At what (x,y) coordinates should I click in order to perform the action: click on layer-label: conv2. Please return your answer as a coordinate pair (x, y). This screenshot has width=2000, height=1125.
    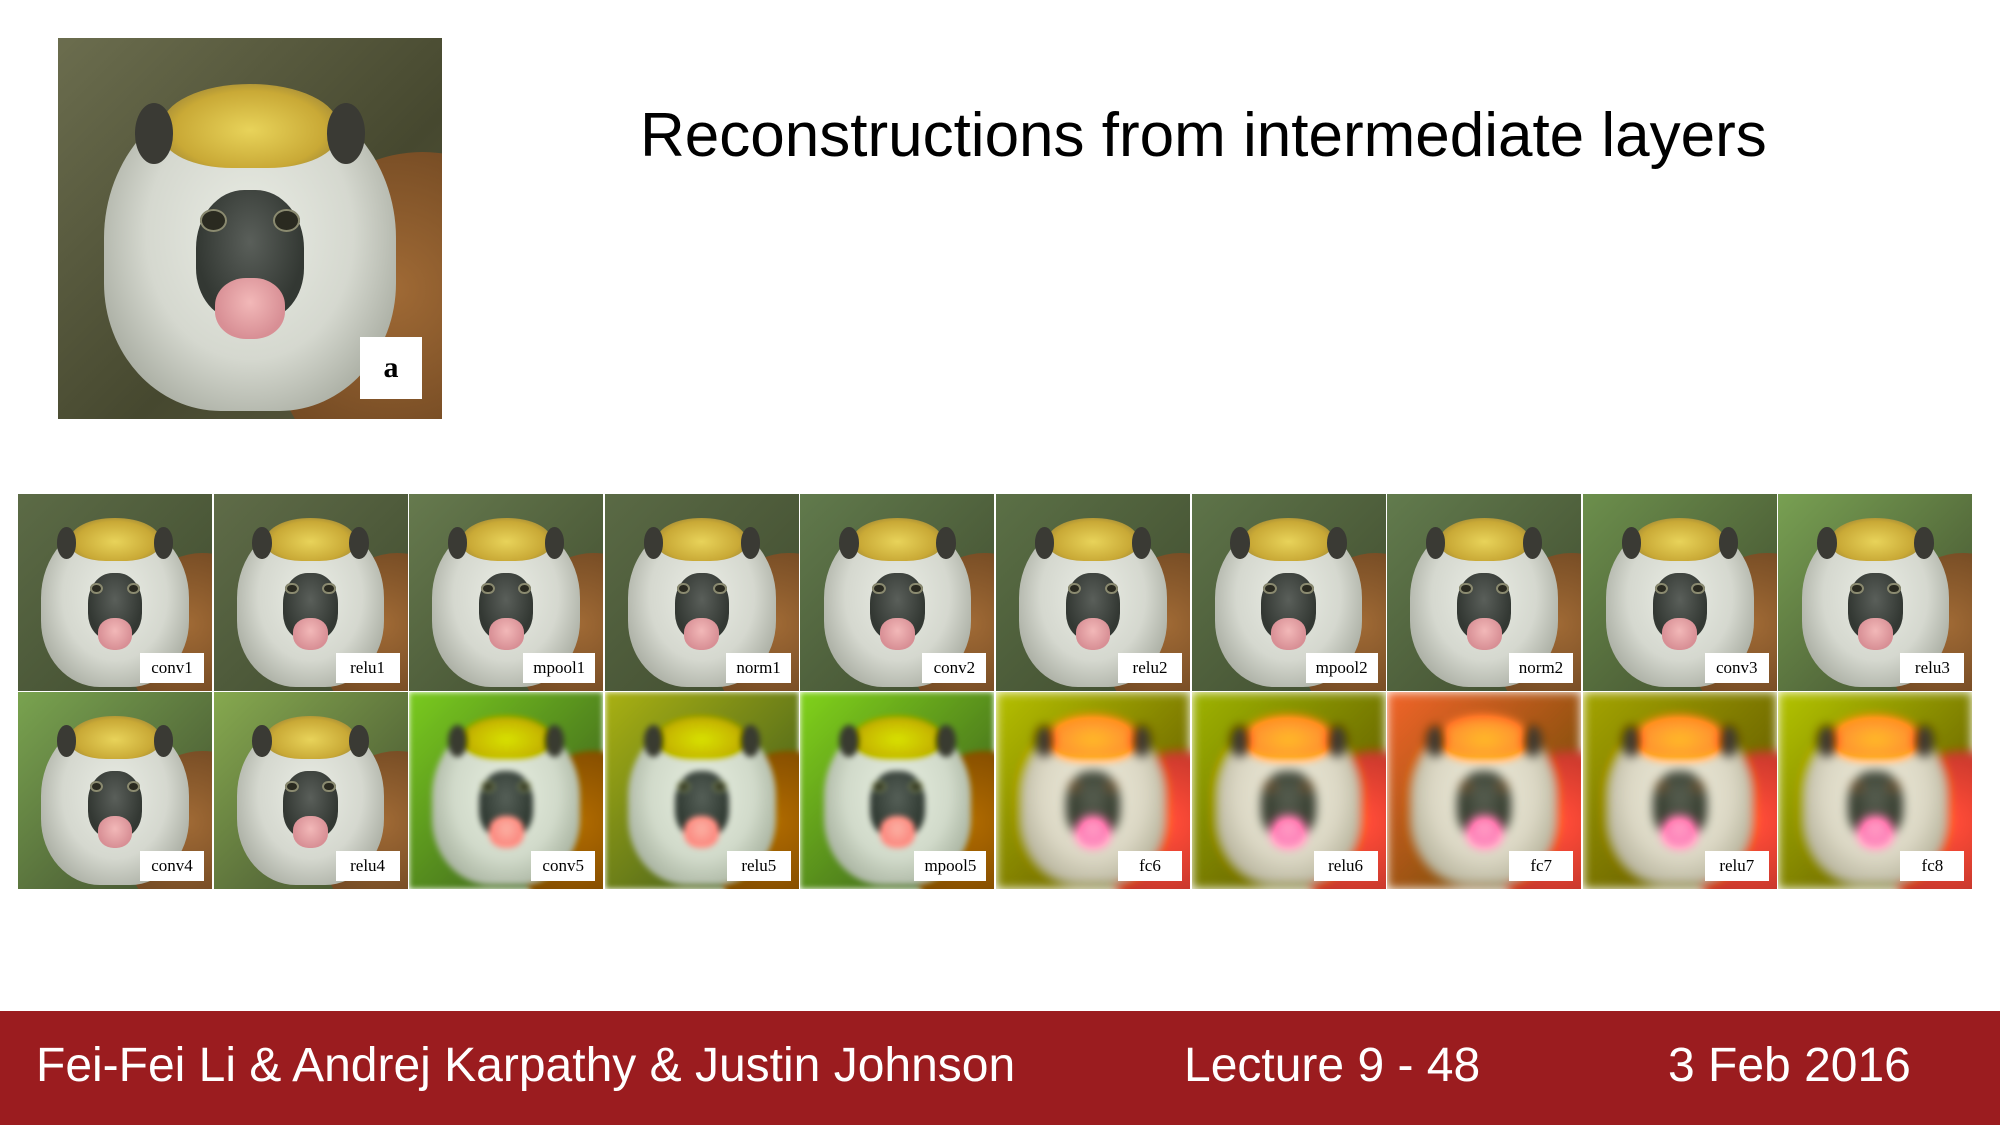
    Looking at the image, I should click on (954, 668).